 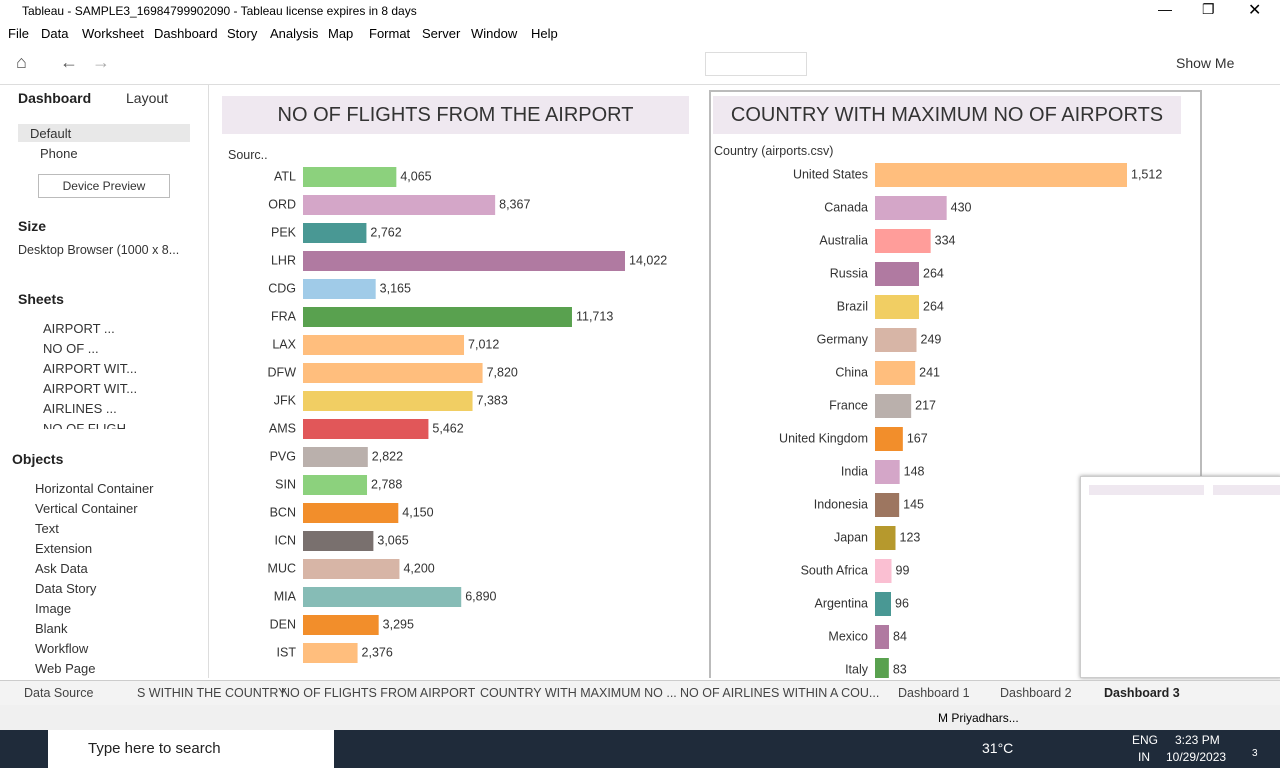 What do you see at coordinates (648, 260) in the screenshot?
I see `value-label: 14,022` at bounding box center [648, 260].